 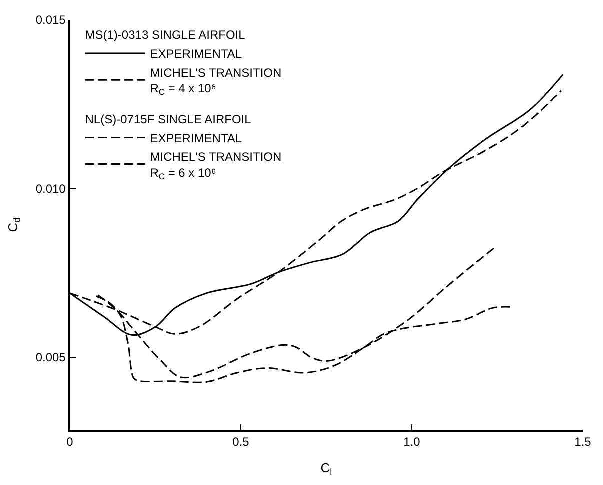 I want to click on annotation: MS(1)-0313 SINGLE AIRFOIL, so click(x=165, y=35).